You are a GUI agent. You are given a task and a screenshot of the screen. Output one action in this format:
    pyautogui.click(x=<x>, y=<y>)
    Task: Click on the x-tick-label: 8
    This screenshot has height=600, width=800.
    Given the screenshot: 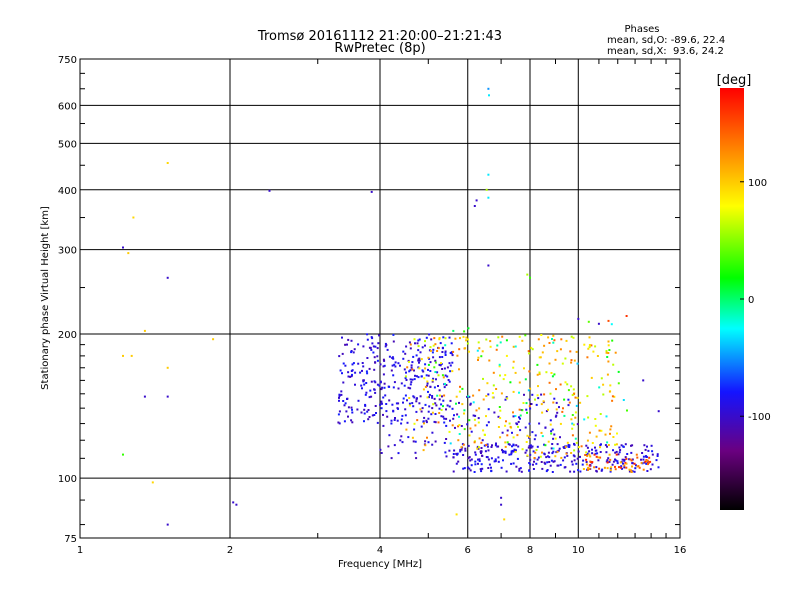 What is the action you would take?
    pyautogui.click(x=530, y=550)
    